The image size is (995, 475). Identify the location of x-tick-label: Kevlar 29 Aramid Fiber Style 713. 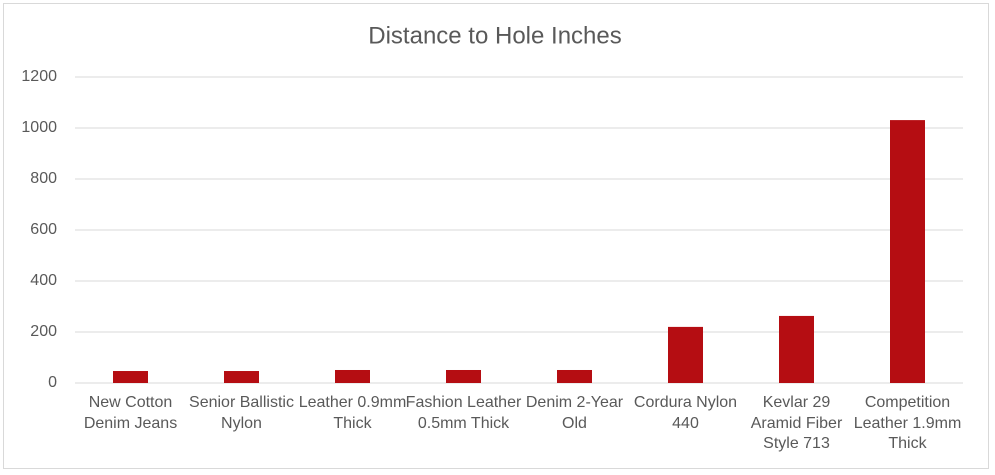
(796, 423).